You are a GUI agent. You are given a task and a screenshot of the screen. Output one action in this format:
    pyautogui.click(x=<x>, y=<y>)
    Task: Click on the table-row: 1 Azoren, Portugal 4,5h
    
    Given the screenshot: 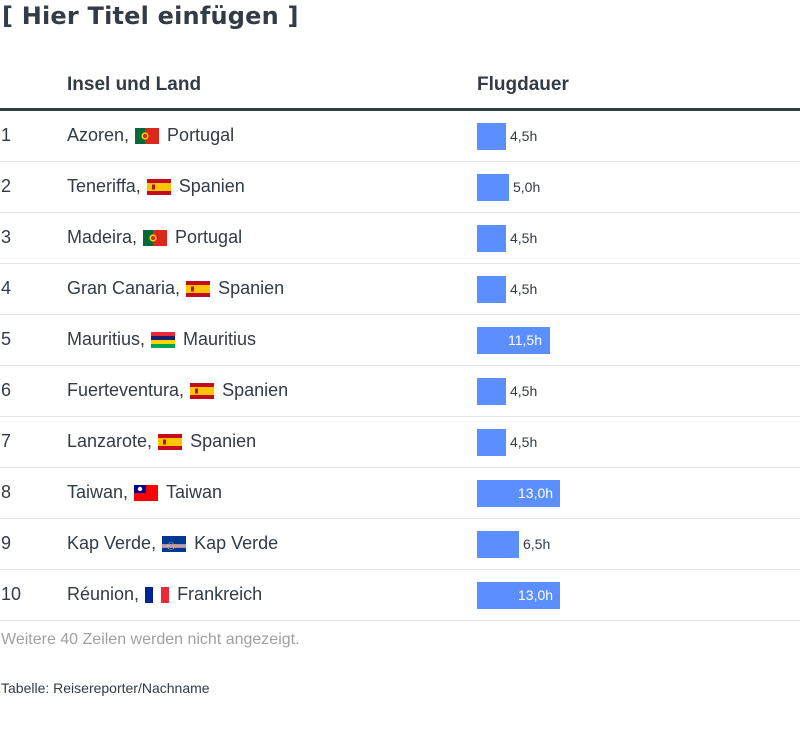 What is the action you would take?
    pyautogui.click(x=400, y=136)
    